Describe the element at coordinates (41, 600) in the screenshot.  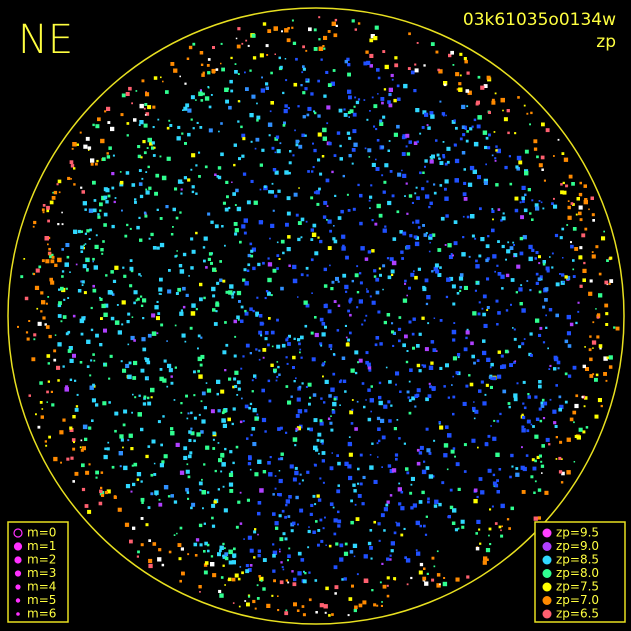
I see `magnitude-label: m=5` at that location.